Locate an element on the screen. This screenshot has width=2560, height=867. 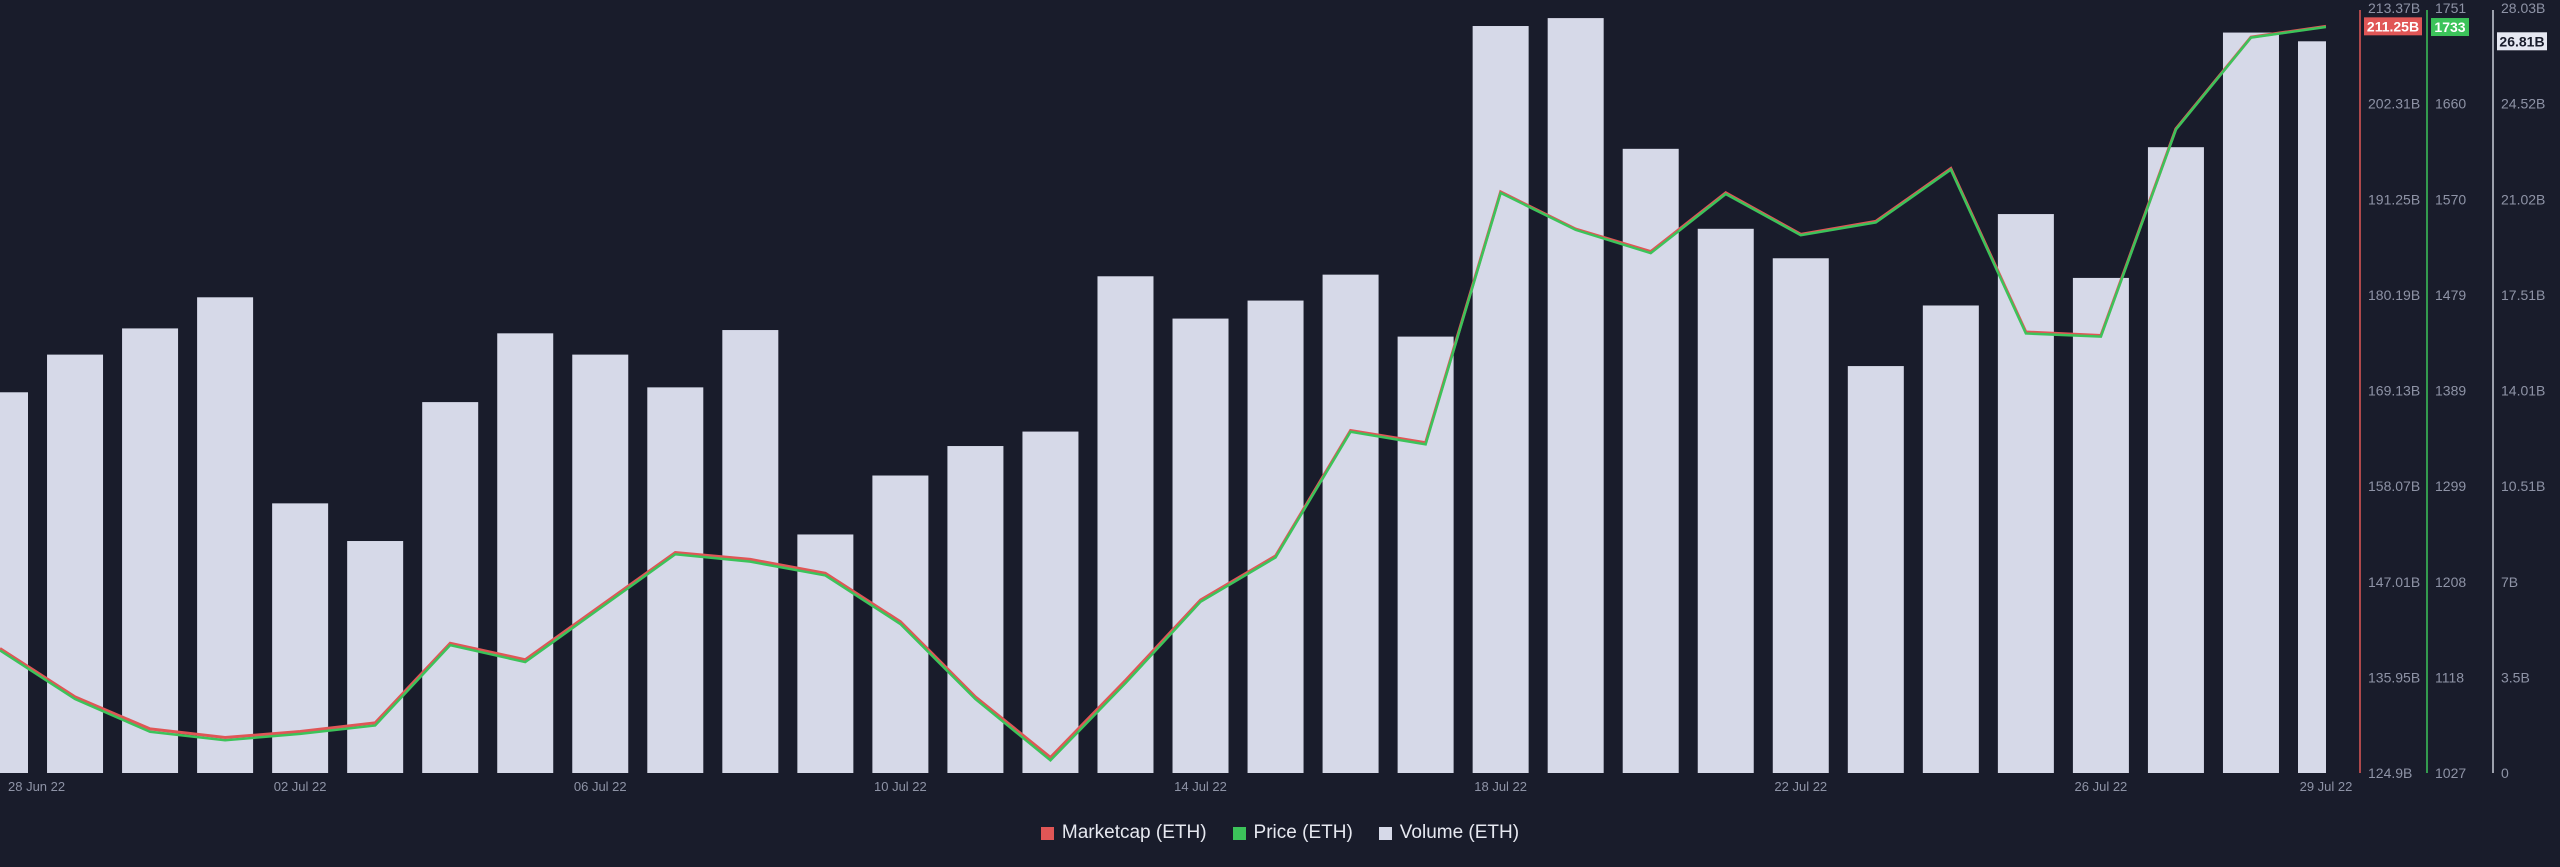
marketcap-tick-label: 124.9B is located at coordinates (2390, 773).